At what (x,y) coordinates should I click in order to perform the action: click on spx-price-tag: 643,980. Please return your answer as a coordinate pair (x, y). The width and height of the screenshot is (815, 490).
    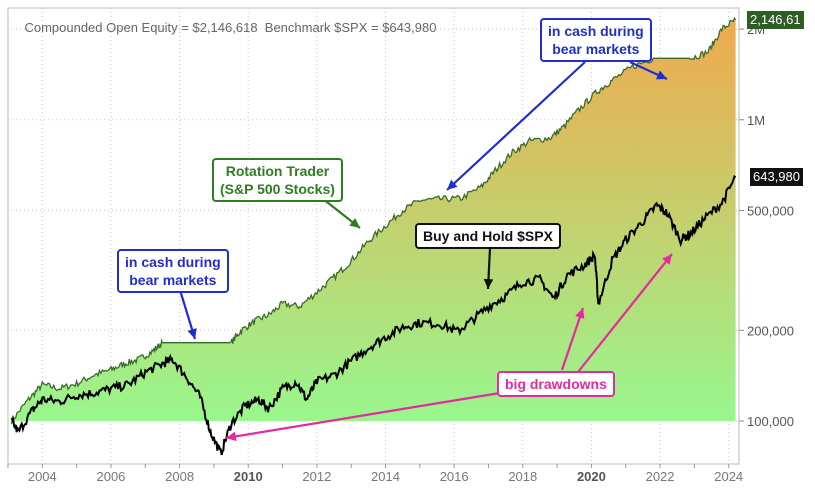
    Looking at the image, I should click on (776, 177).